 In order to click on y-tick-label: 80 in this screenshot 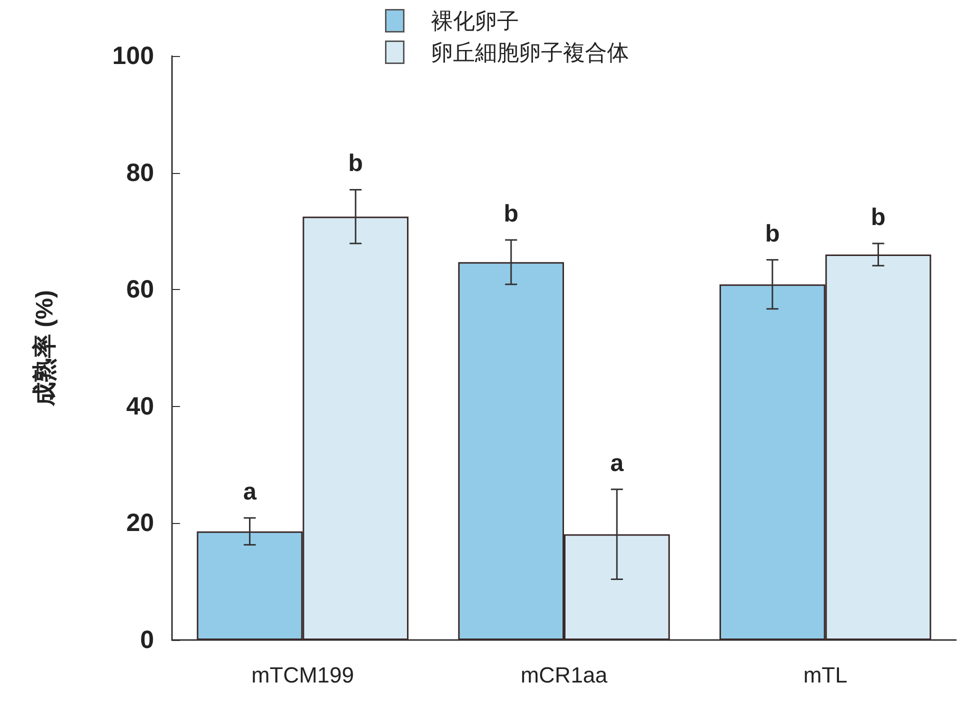, I will do `click(140, 172)`.